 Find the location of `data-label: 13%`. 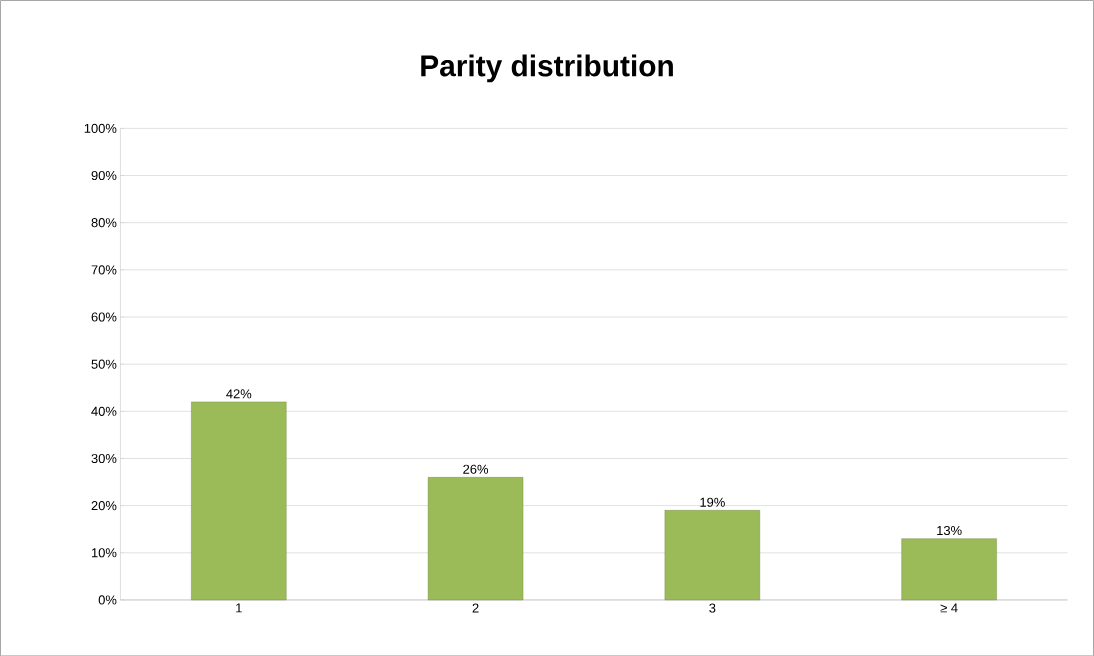

data-label: 13% is located at coordinates (949, 530).